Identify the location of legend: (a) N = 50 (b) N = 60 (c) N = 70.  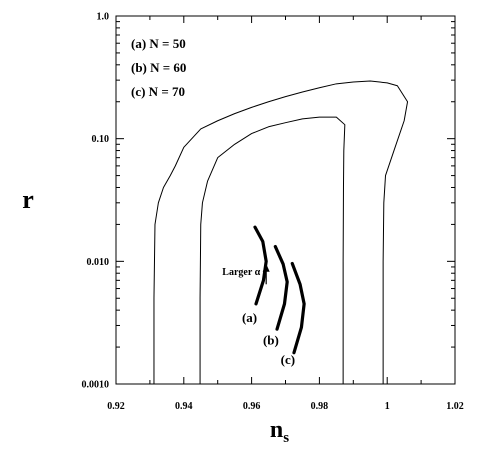
(158, 67).